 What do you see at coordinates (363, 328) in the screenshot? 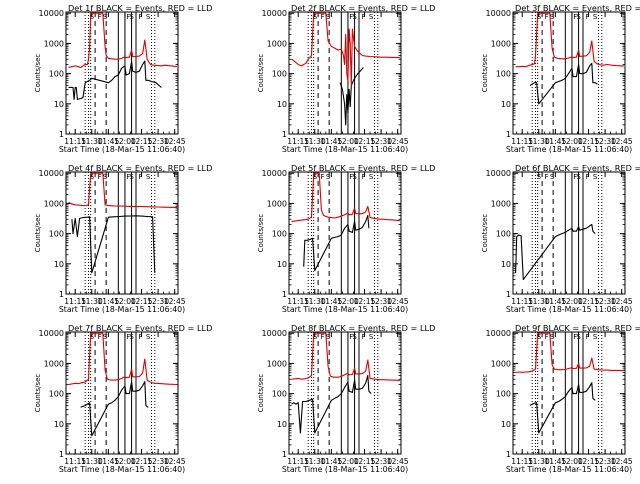
I see `panel-title: Det 8f BLACK = Events, RED = LLD` at bounding box center [363, 328].